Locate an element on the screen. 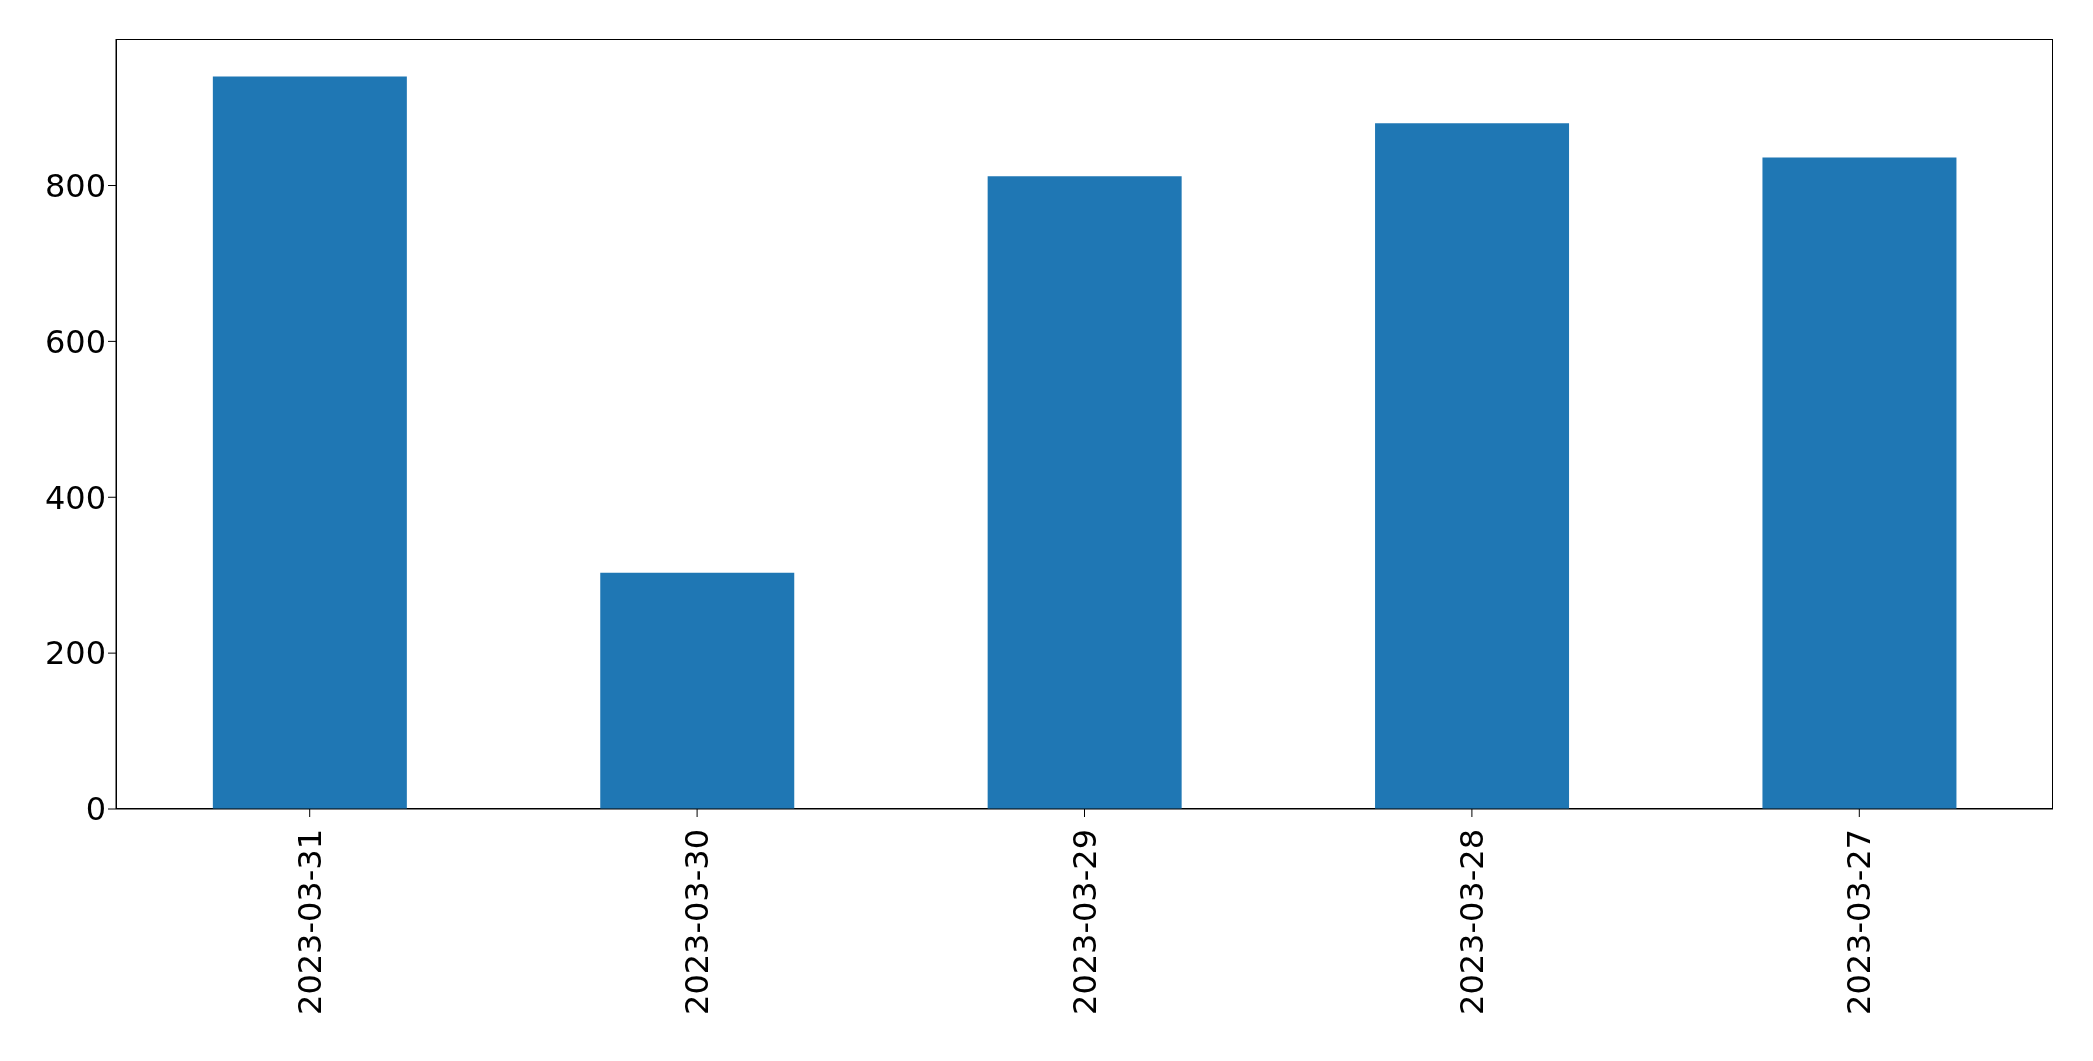 The width and height of the screenshot is (2093, 1061). x-tick-label: 2023-03-31 is located at coordinates (309, 922).